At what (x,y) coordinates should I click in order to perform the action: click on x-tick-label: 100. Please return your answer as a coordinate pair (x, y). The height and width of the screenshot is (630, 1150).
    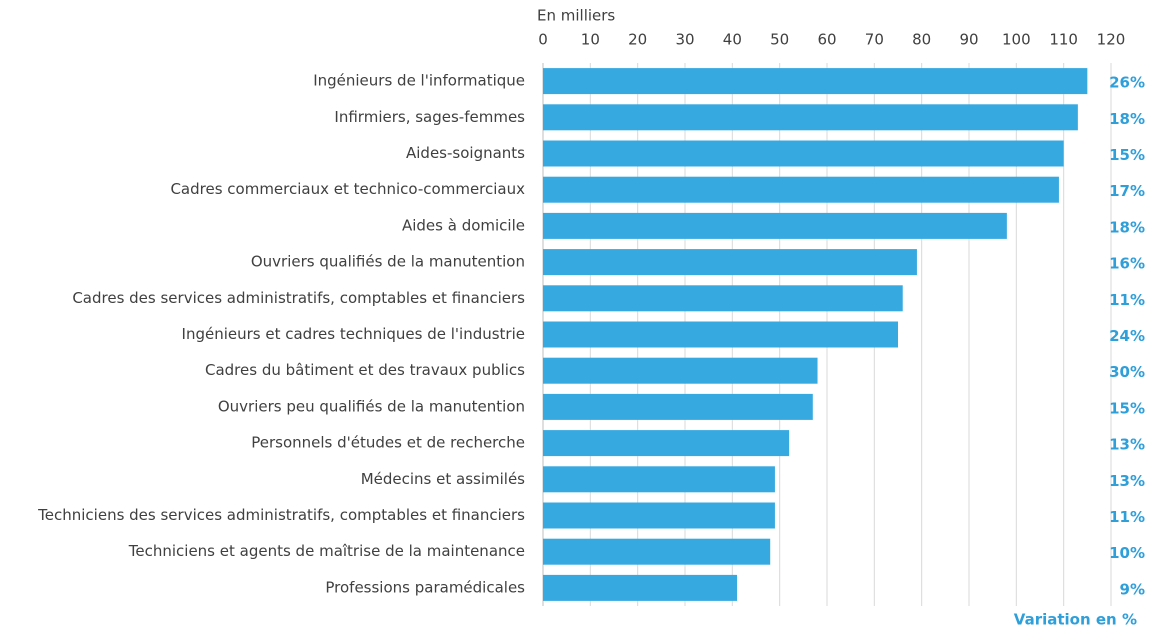
    Looking at the image, I should click on (1016, 40).